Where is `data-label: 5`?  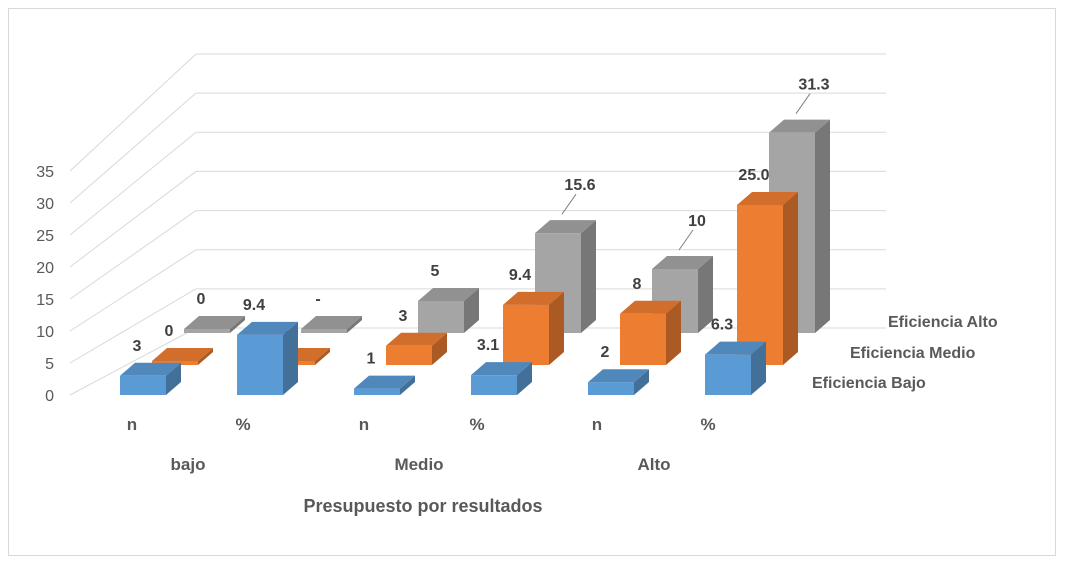 data-label: 5 is located at coordinates (435, 271).